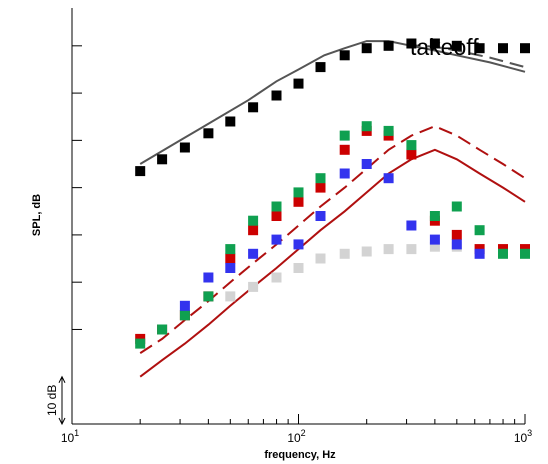 This screenshot has height=464, width=548. What do you see at coordinates (70, 436) in the screenshot?
I see `x-tick-label: 10¹` at bounding box center [70, 436].